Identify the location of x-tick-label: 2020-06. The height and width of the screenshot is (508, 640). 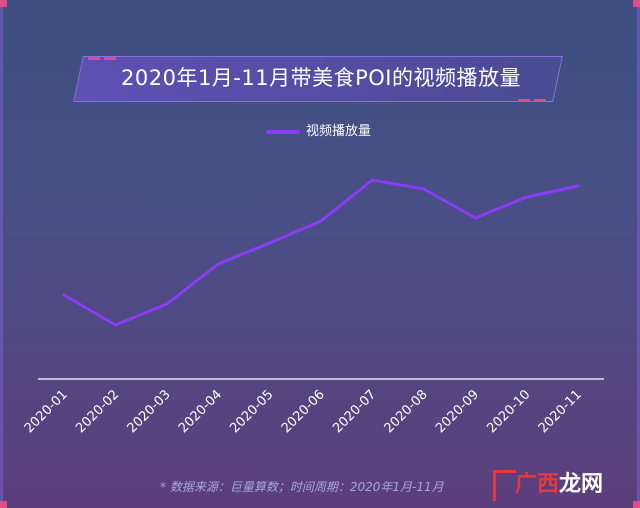
(303, 411).